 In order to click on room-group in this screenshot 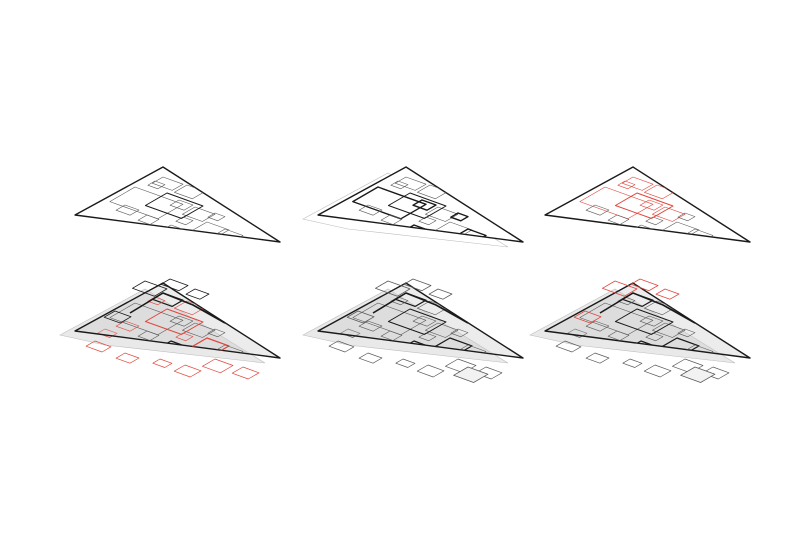, I will do `click(421, 209)`.